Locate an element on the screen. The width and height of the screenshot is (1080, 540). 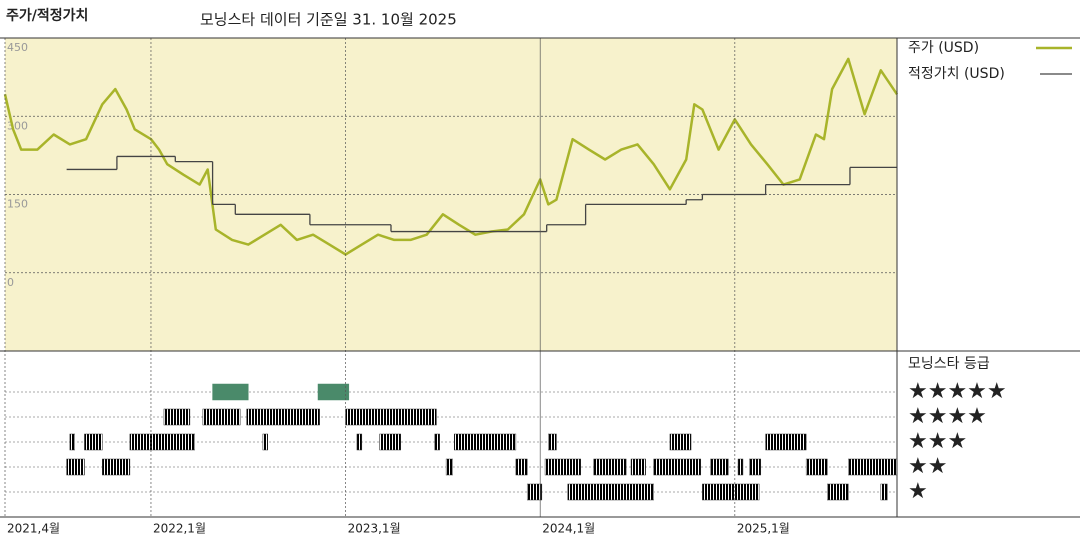
chart-subtitle: 모닝스타 데이터 기준일 31. 10월 2025 is located at coordinates (328, 20).